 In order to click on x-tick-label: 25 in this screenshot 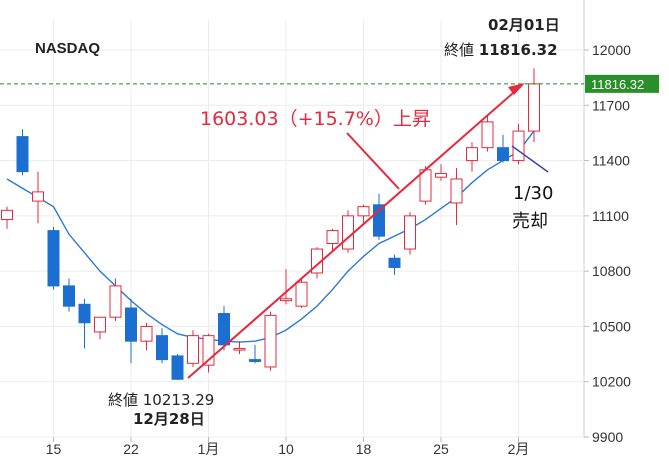, I will do `click(441, 449)`.